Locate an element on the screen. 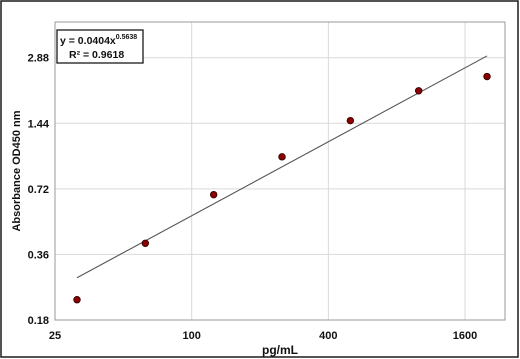 This screenshot has height=359, width=520. y-axis-label: Absorbance OD450 nm is located at coordinates (17, 170).